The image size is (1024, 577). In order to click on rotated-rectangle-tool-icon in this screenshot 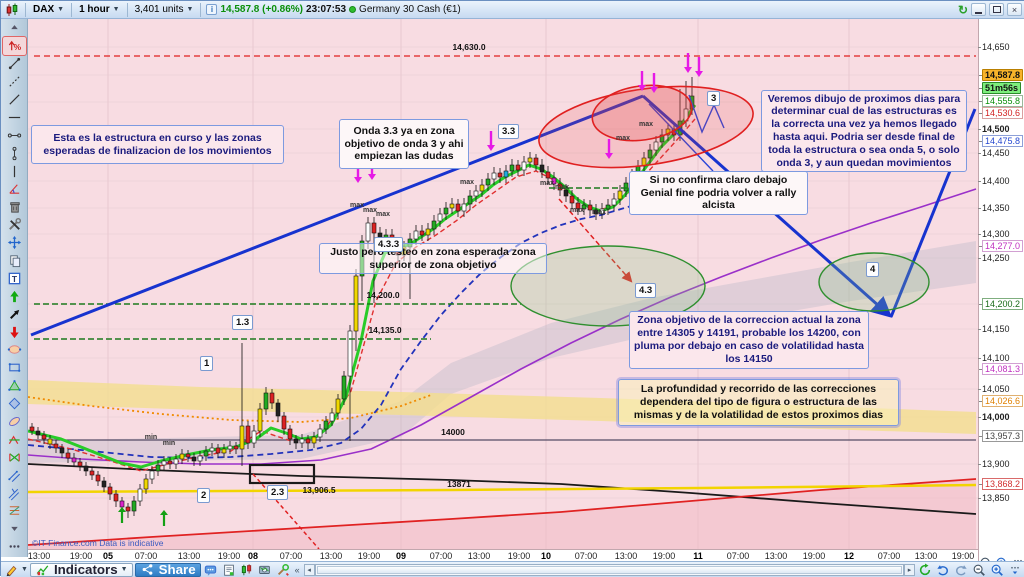, I will do `click(14, 404)`.